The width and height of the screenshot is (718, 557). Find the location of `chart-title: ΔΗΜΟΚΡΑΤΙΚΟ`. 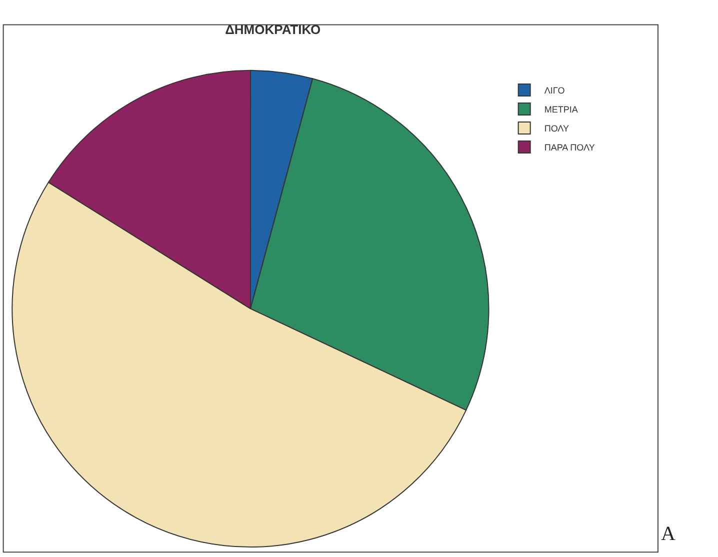

chart-title: ΔΗΜΟΚΡΑΤΙΚΟ is located at coordinates (273, 30).